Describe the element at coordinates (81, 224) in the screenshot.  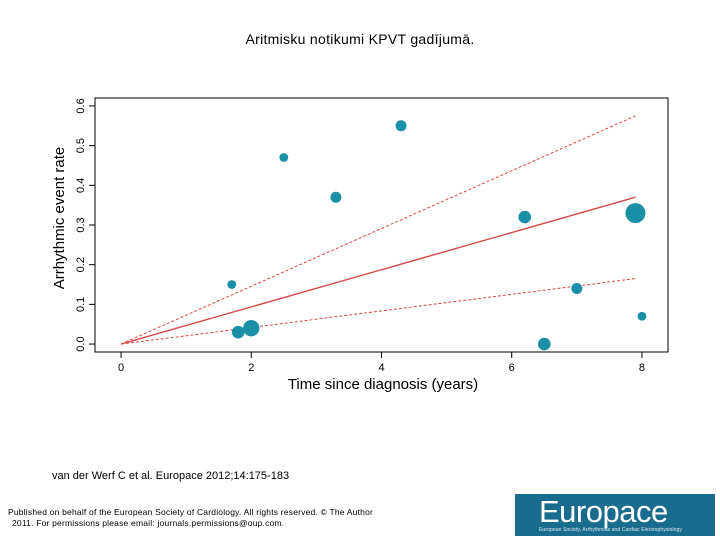
I see `y-tick-label: 0.3` at that location.